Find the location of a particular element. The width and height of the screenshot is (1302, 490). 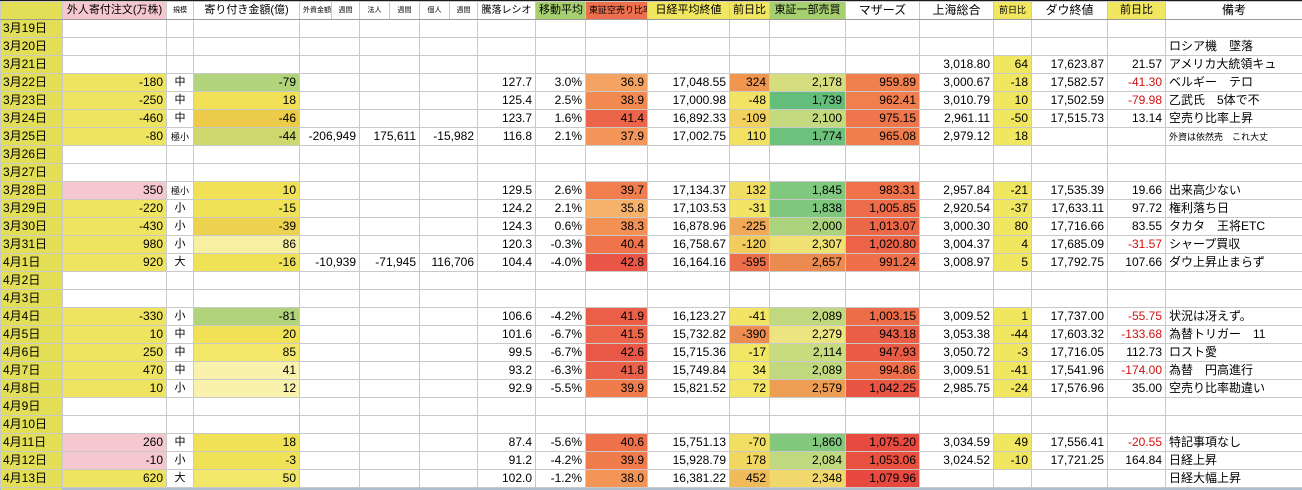

cell-mo: 965.08 is located at coordinates (882, 136).